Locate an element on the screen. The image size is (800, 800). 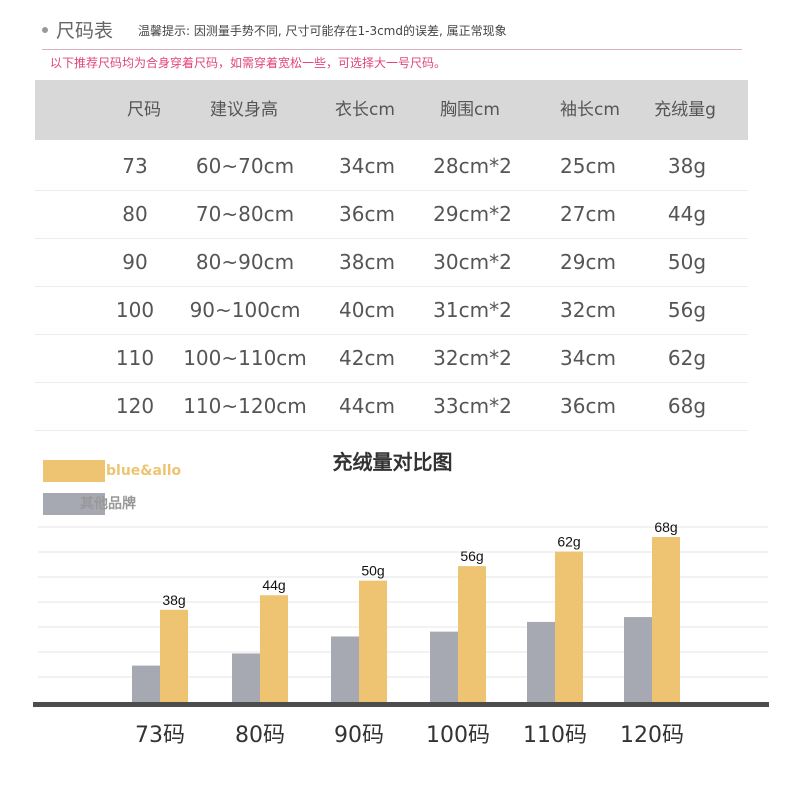
table-row: 73 60~70cm 34cm 28cm*2 25cm 38g is located at coordinates (391, 166).